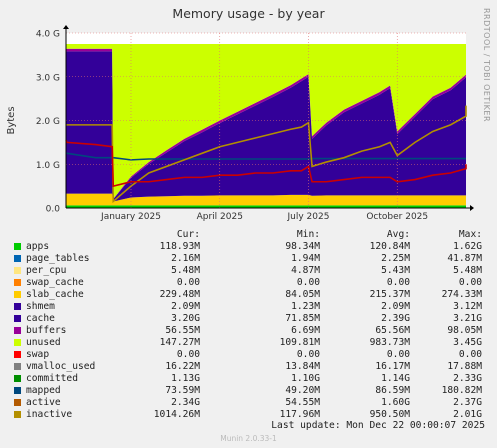 This screenshot has height=448, width=497. I want to click on header-avg: Avg:, so click(398, 234).